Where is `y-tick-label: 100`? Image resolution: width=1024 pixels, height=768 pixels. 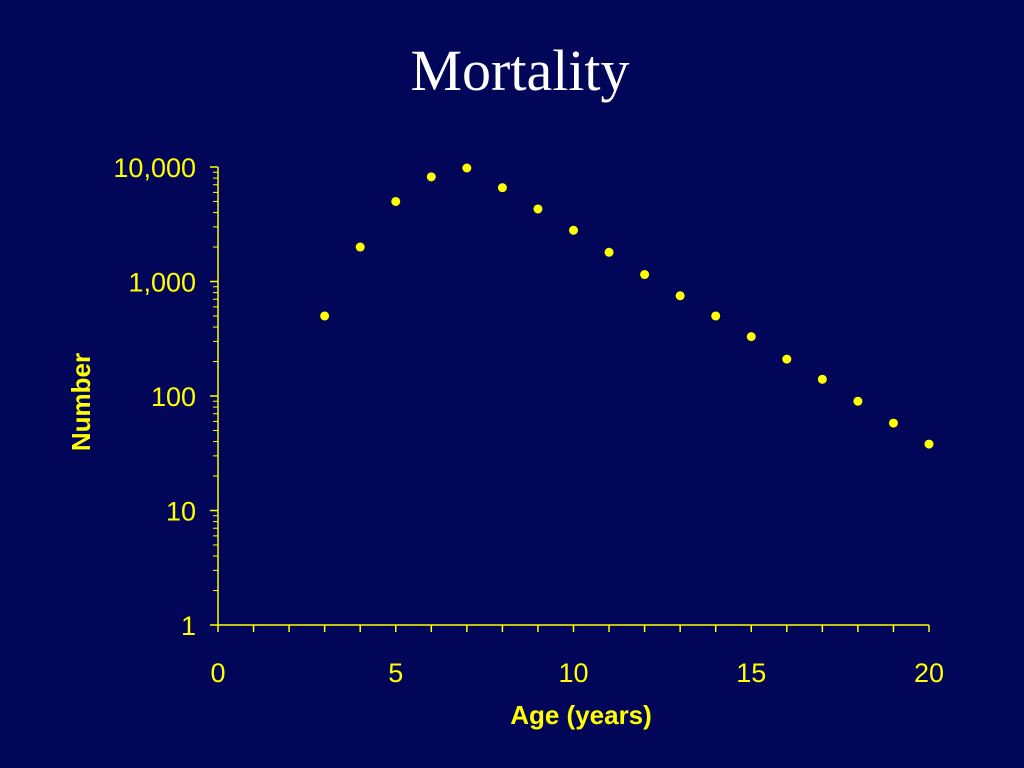
y-tick-label: 100 is located at coordinates (173, 397).